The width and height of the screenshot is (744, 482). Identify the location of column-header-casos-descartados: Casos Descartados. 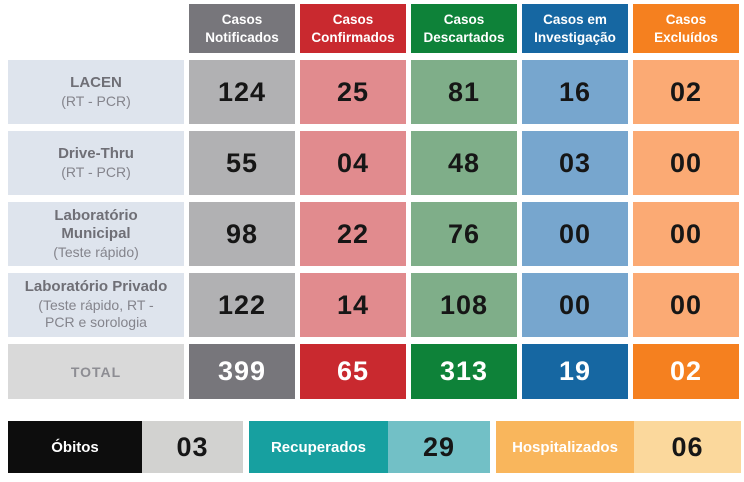
(464, 28).